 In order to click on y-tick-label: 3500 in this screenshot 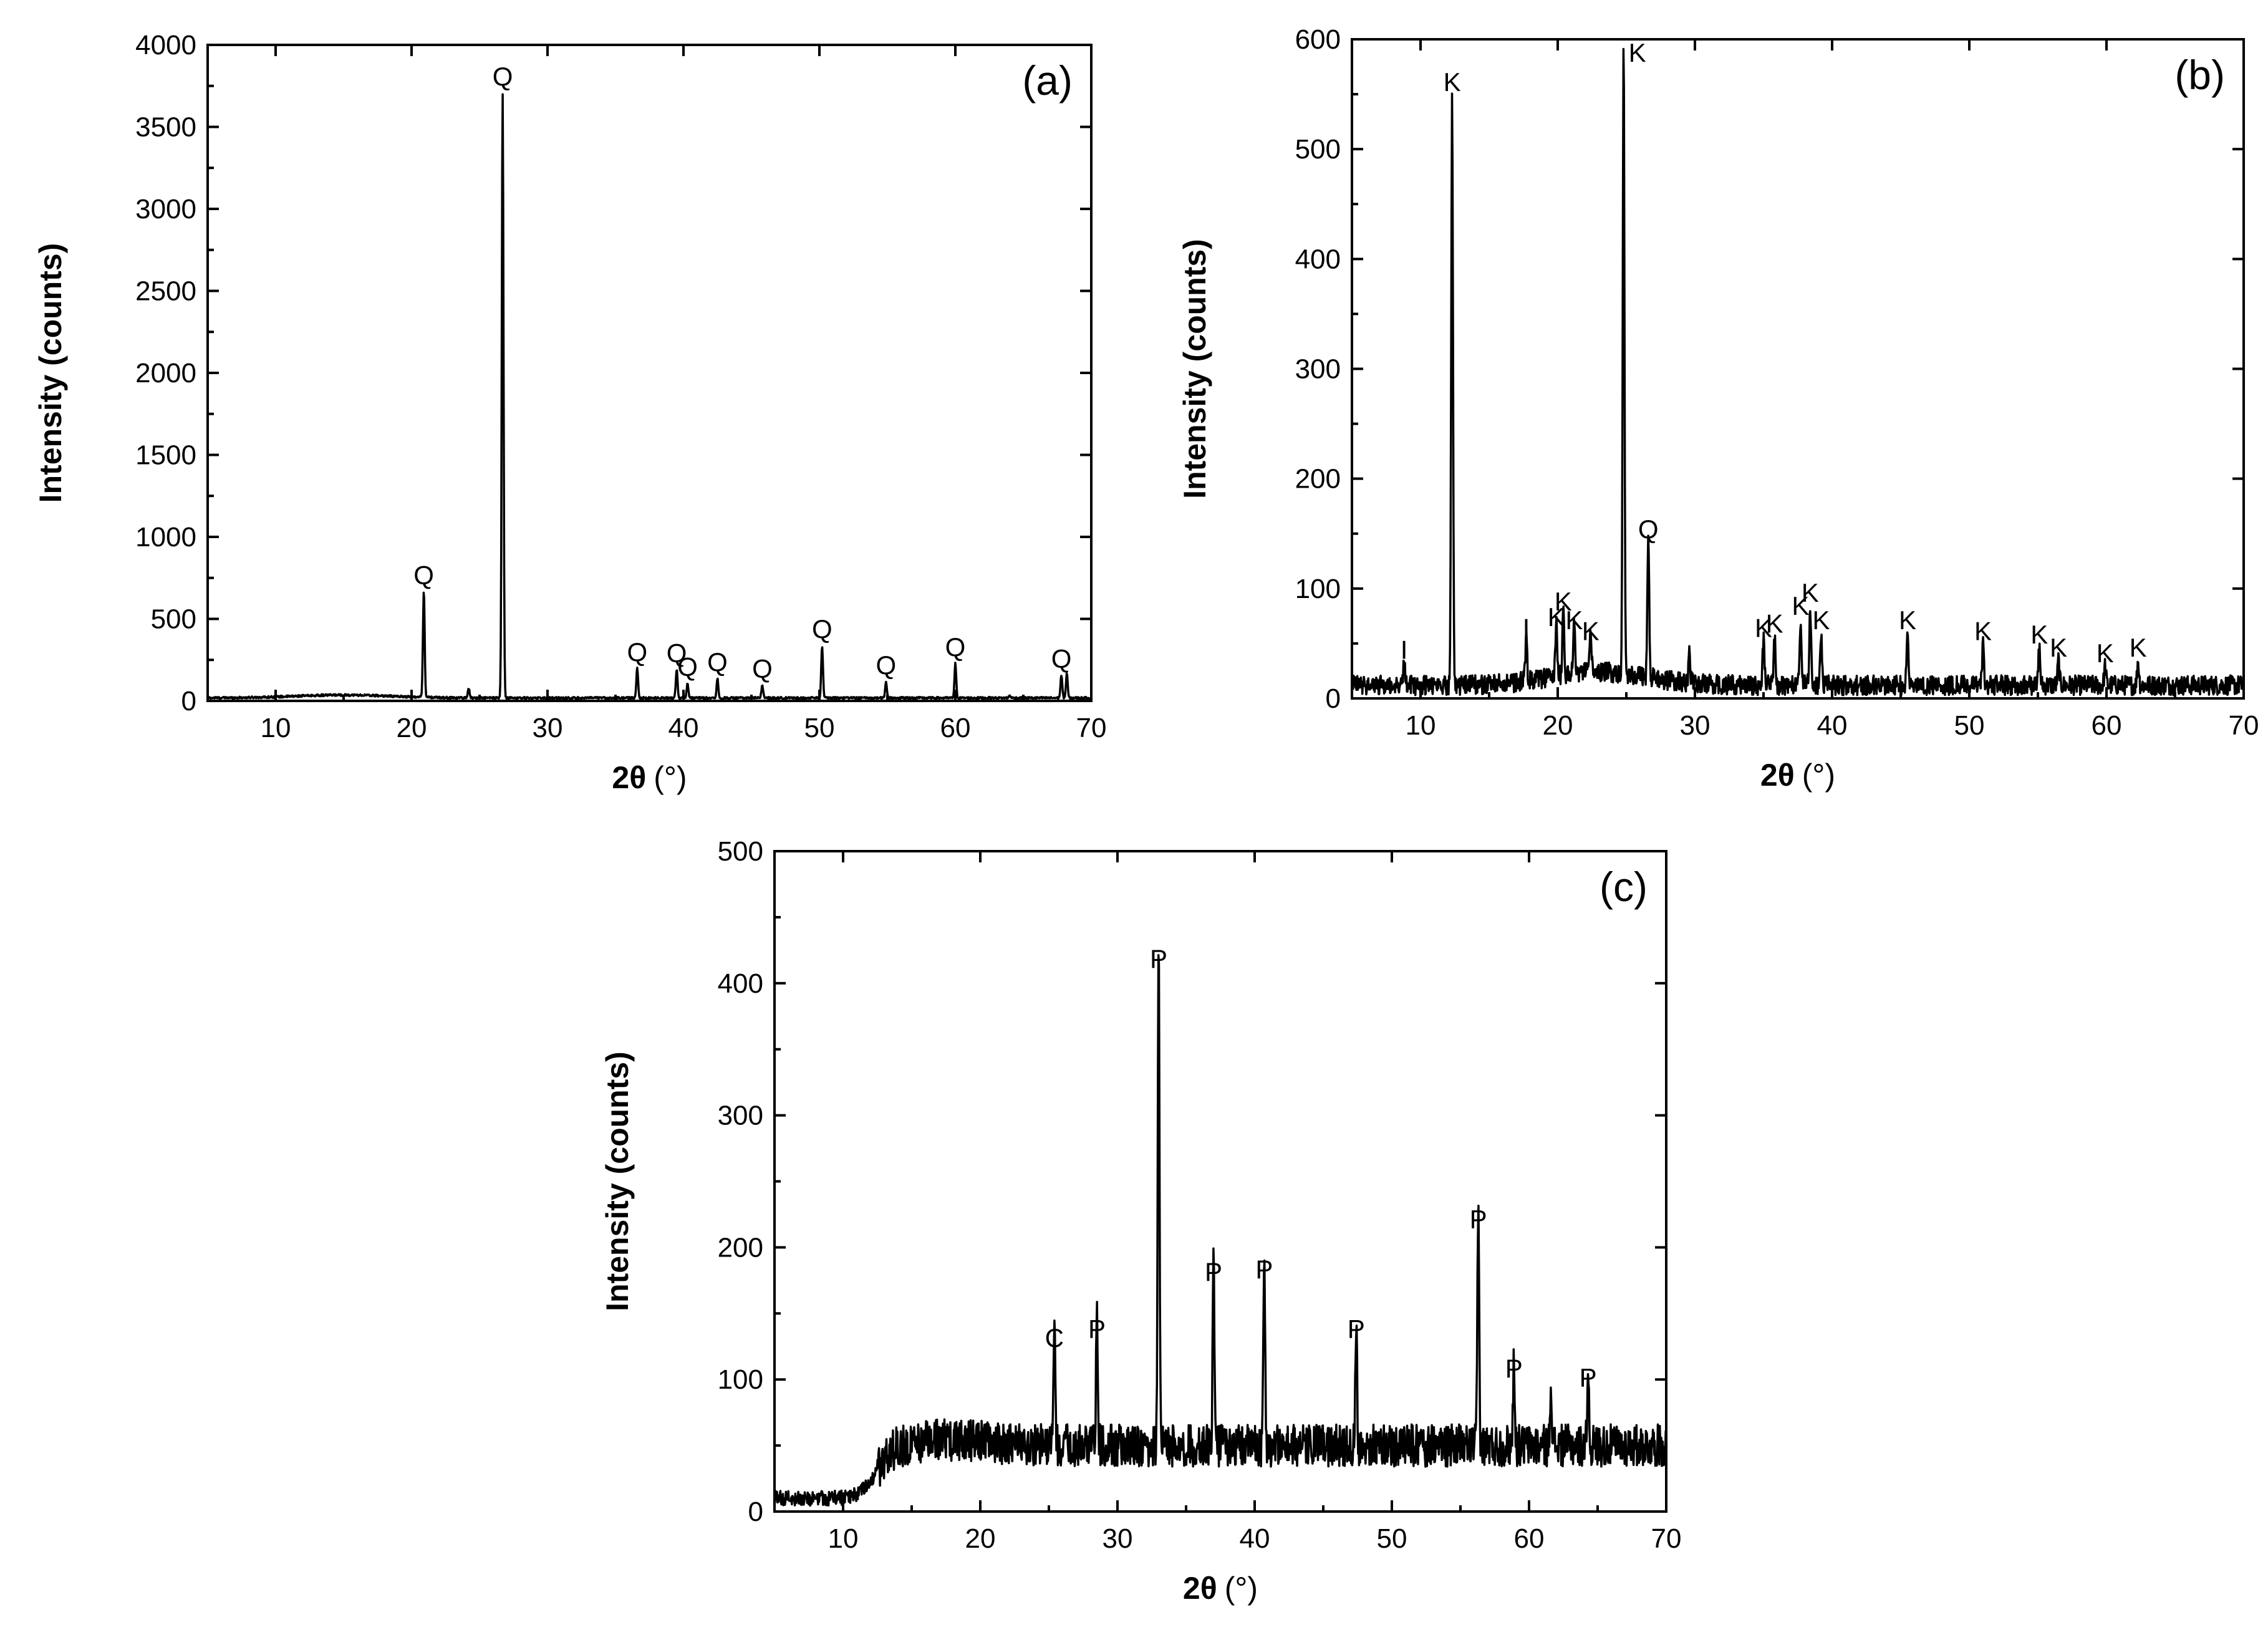, I will do `click(165, 127)`.